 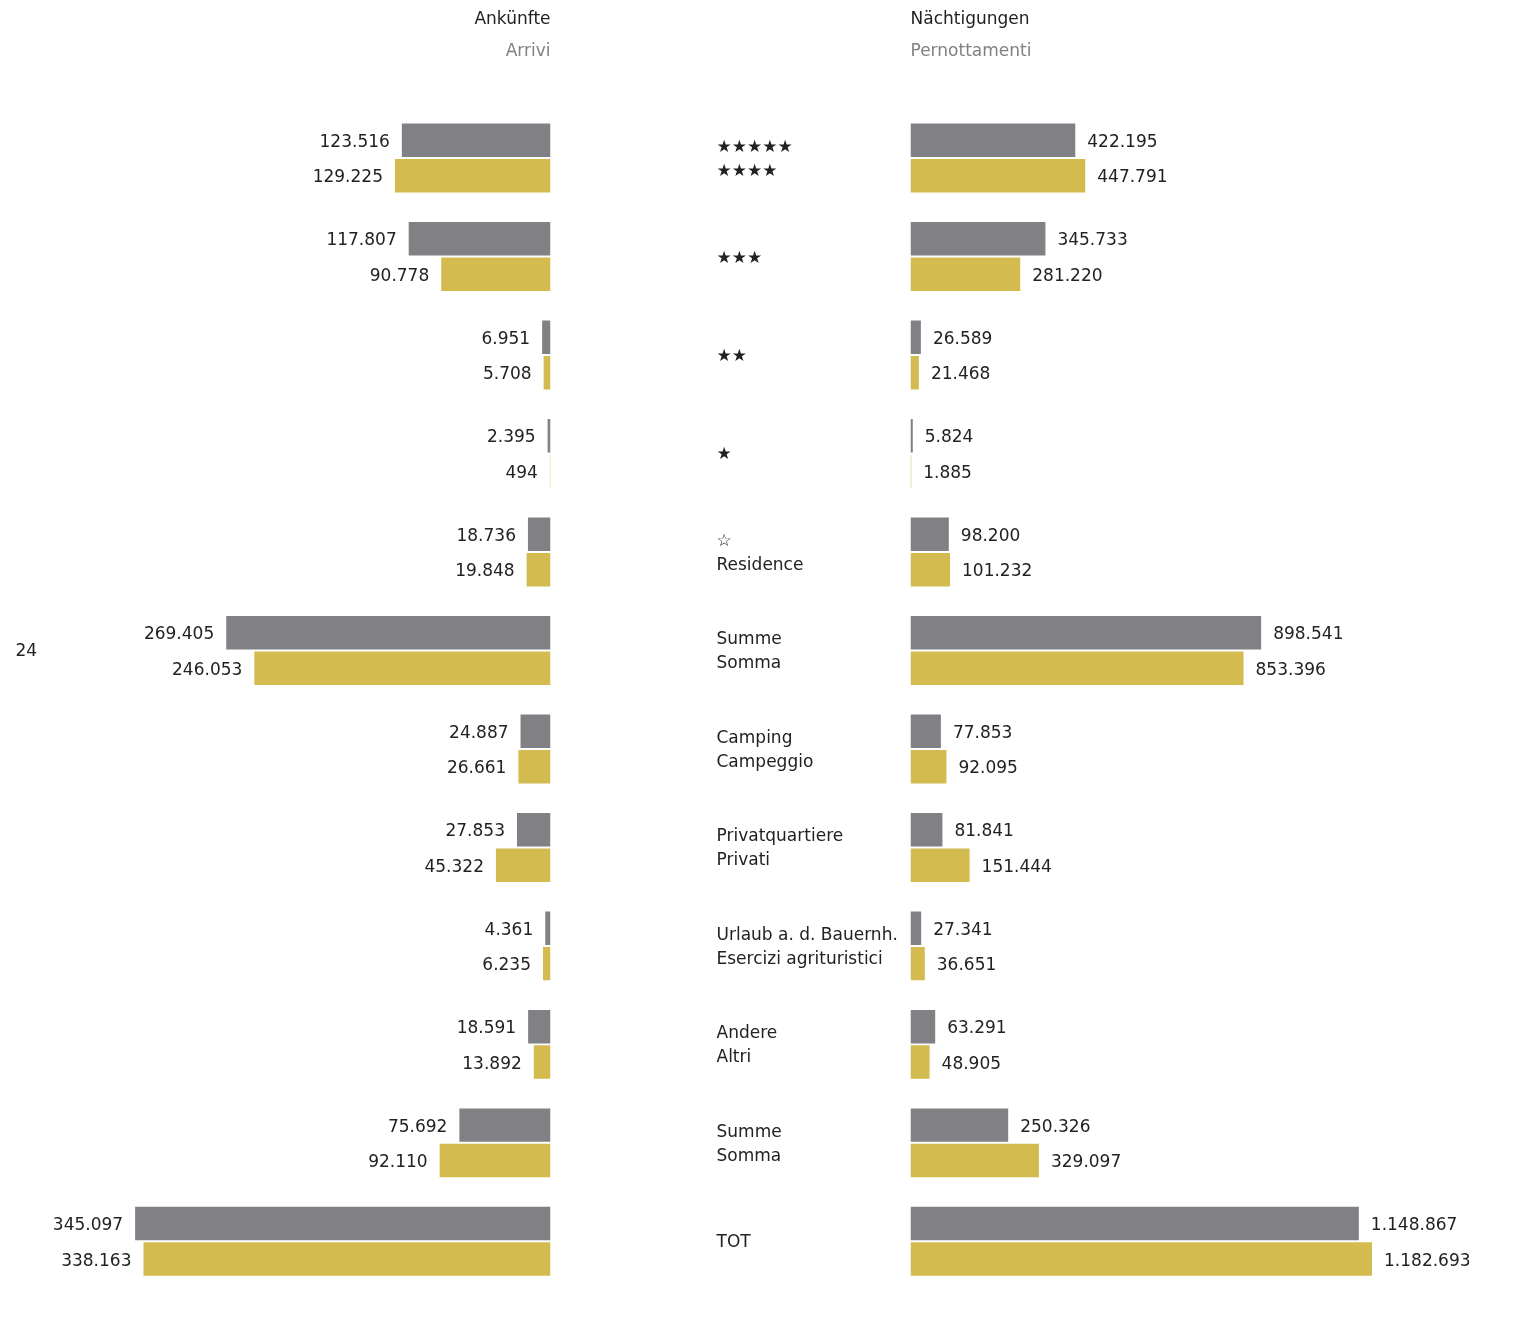 What do you see at coordinates (977, 1027) in the screenshot?
I see `data-label: 63.291` at bounding box center [977, 1027].